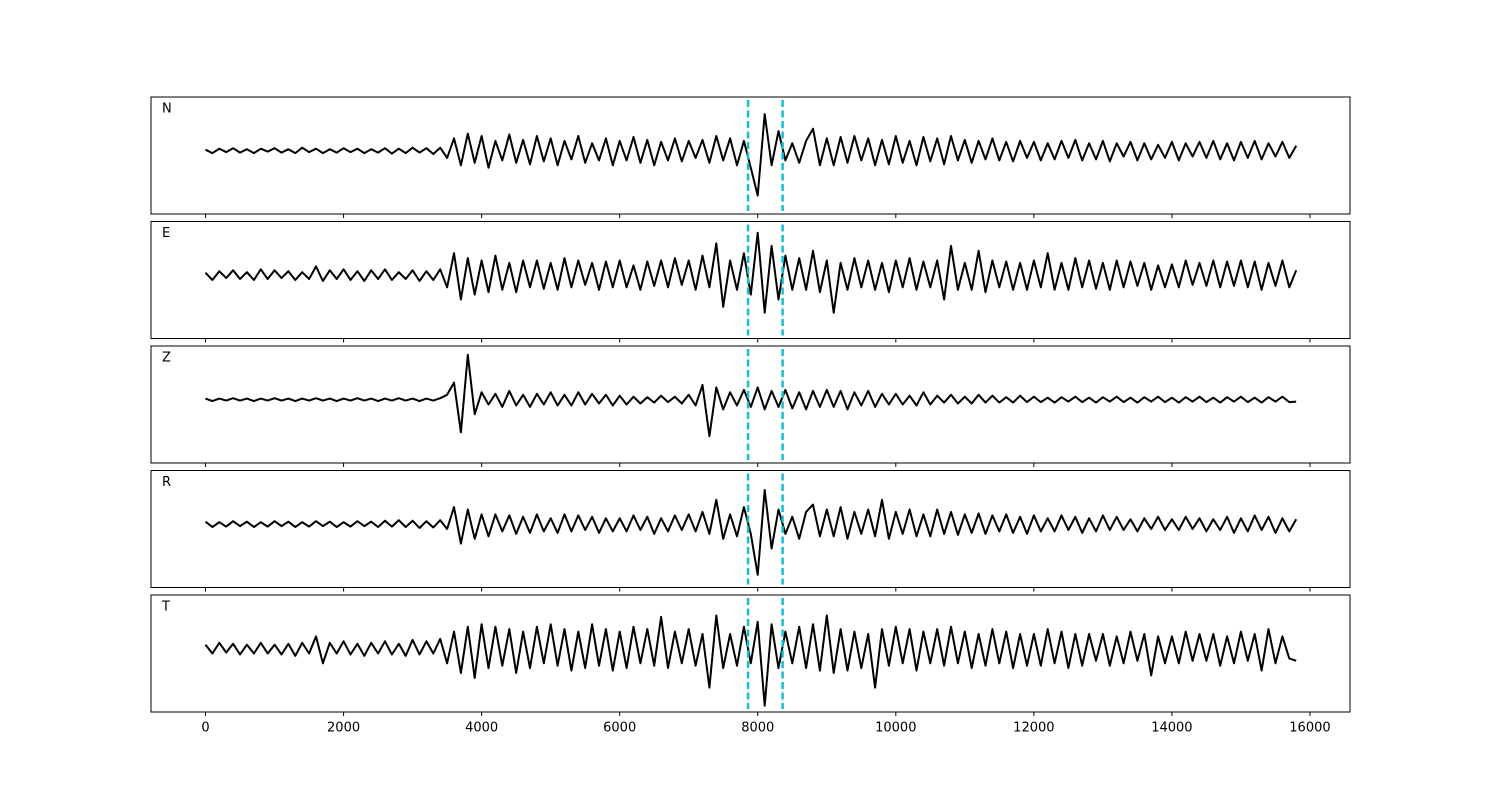 This screenshot has width=1500, height=800. I want to click on x-tick-label: 6000, so click(619, 728).